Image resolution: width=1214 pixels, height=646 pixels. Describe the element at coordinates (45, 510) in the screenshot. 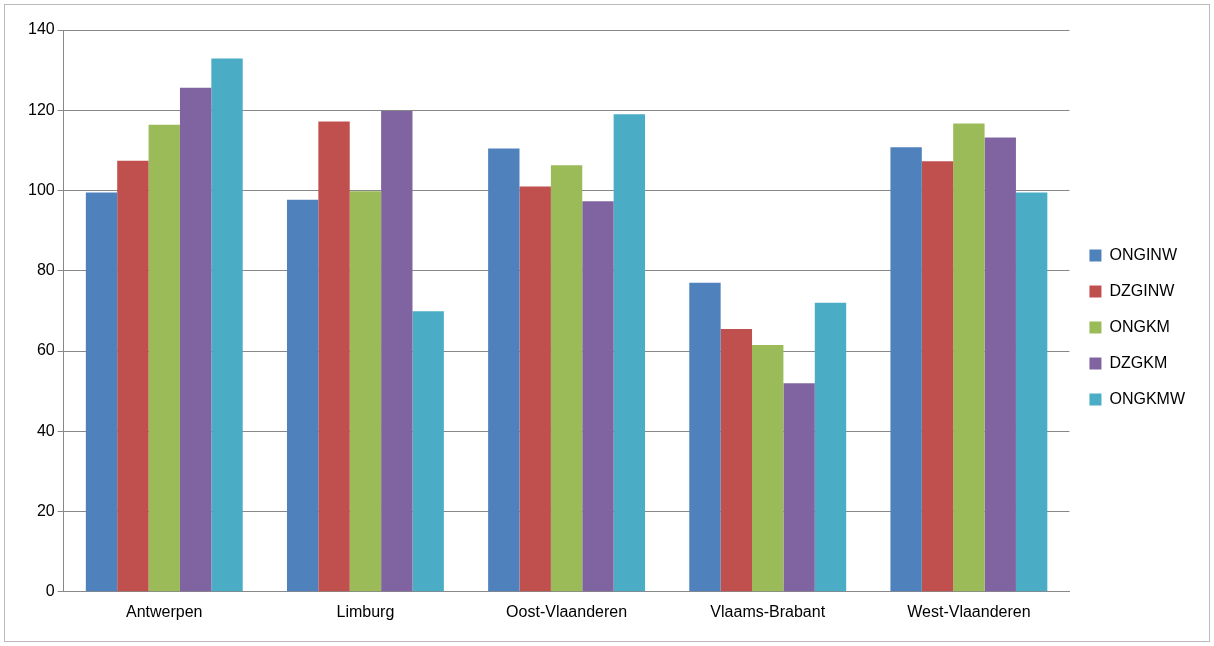

I see `y-tick-label: 20` at that location.